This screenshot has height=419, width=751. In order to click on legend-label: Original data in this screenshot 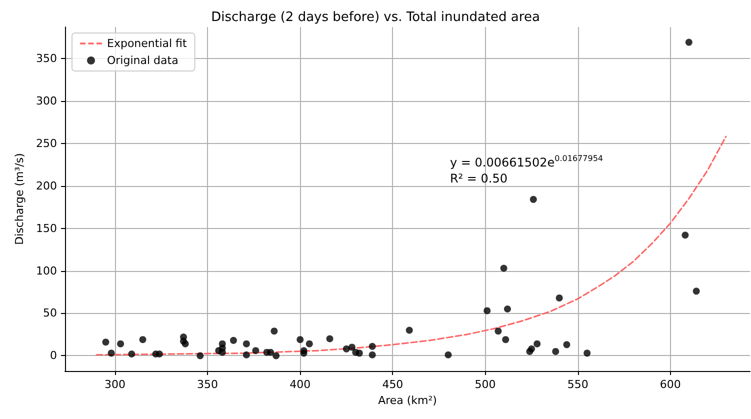, I will do `click(142, 60)`.